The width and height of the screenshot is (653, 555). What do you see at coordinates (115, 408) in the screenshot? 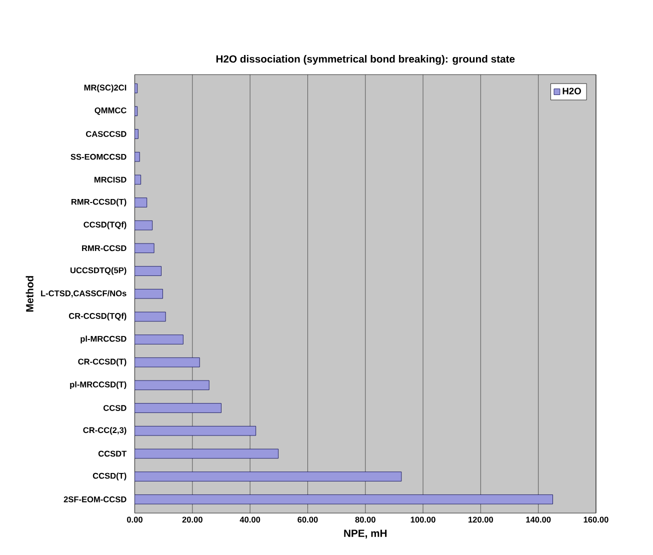
I see `y-tick-label: CCSD` at bounding box center [115, 408].